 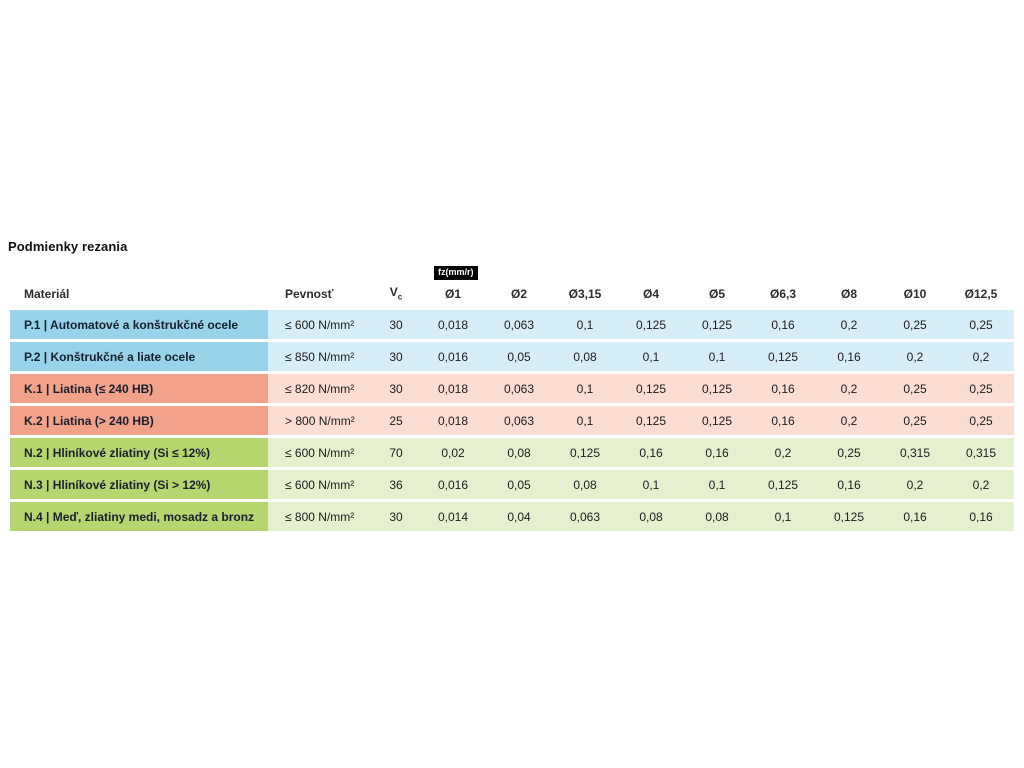 I want to click on header-diameter-8: Ø10, so click(x=915, y=294).